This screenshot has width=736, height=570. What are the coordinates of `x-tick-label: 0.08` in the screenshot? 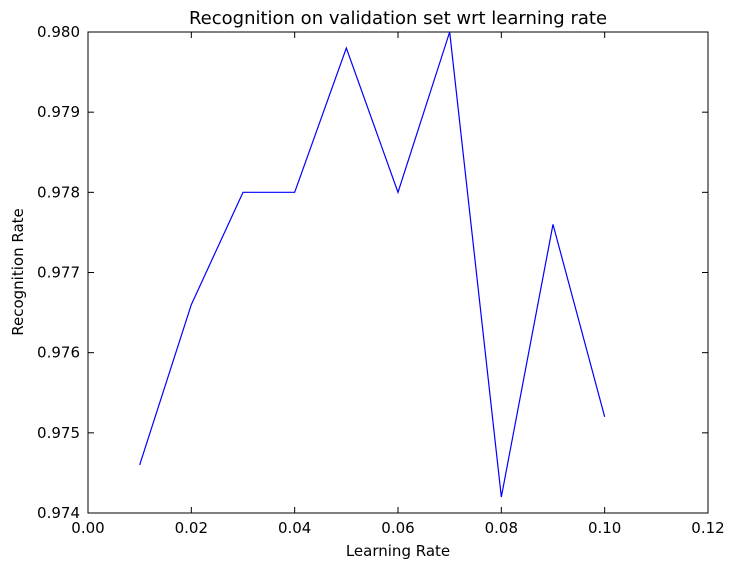 It's located at (501, 528).